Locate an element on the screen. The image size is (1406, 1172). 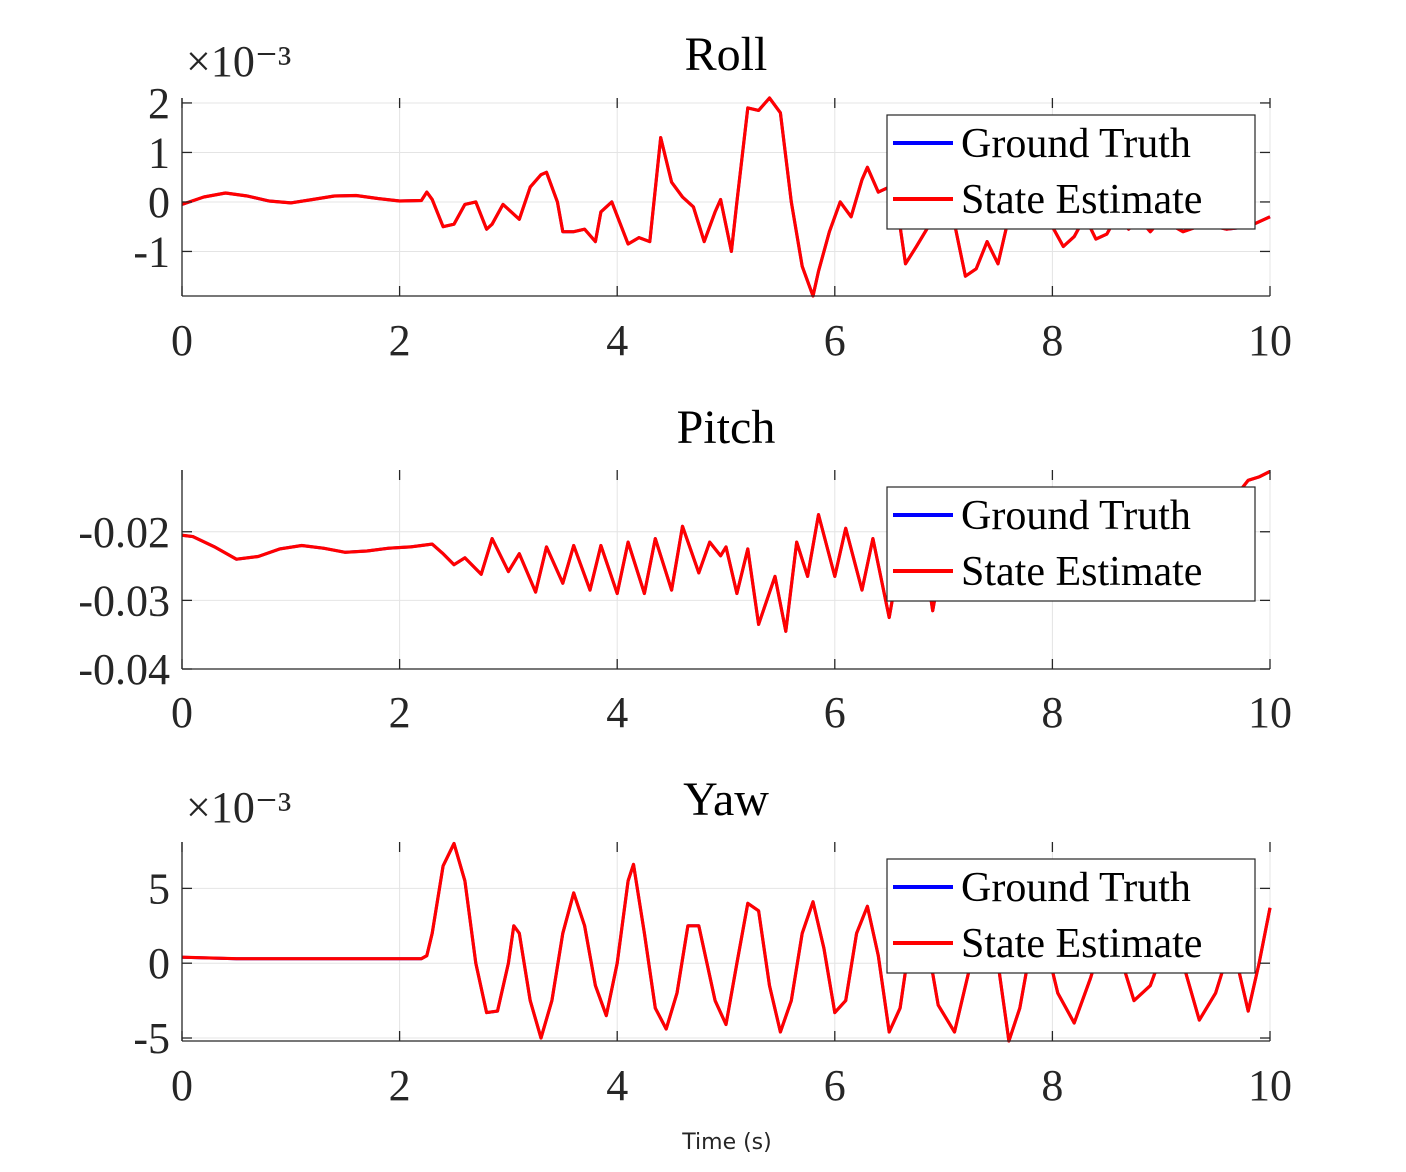
pitch-y-tick-label: -0.04 is located at coordinates (124, 669).